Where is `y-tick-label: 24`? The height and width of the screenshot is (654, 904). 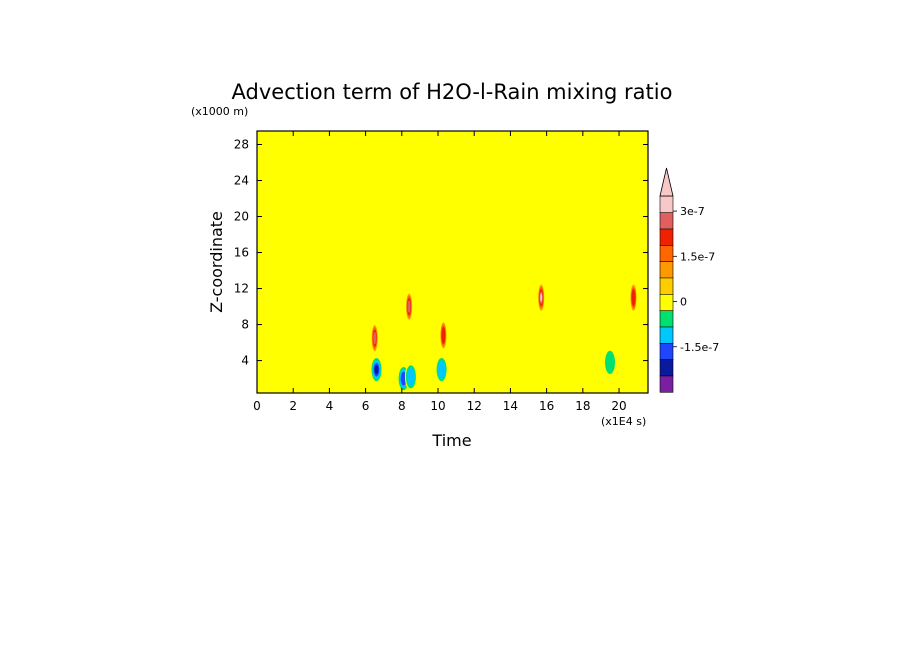 y-tick-label: 24 is located at coordinates (241, 181).